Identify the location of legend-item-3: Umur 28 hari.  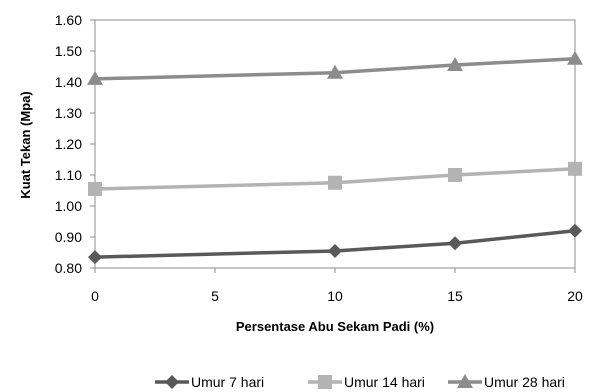
(506, 382).